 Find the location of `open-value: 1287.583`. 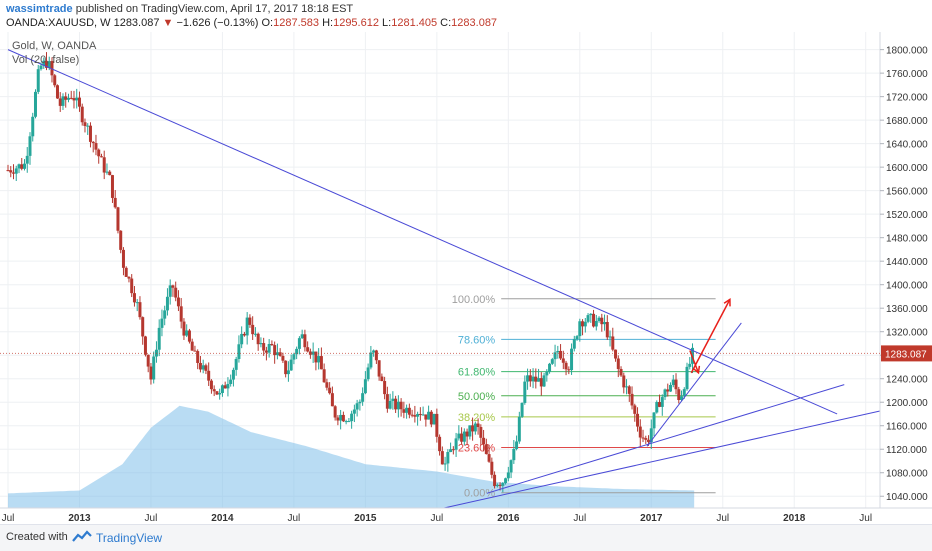

open-value: 1287.583 is located at coordinates (296, 23).